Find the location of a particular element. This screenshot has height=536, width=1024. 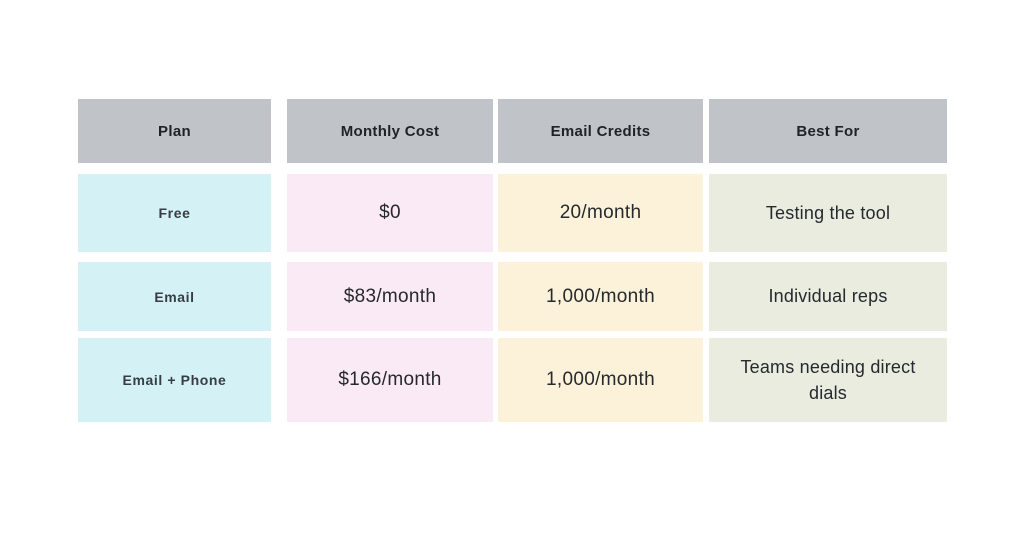

best-for-cell: Individual reps is located at coordinates (828, 296).